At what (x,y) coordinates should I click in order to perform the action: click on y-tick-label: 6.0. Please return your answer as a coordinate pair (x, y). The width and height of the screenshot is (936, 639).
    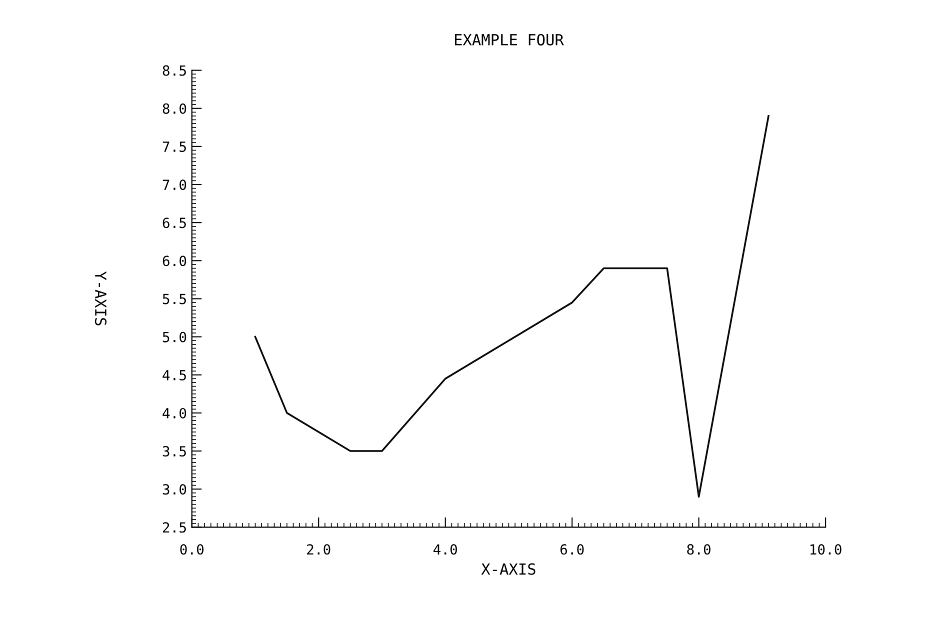
    Looking at the image, I should click on (174, 261).